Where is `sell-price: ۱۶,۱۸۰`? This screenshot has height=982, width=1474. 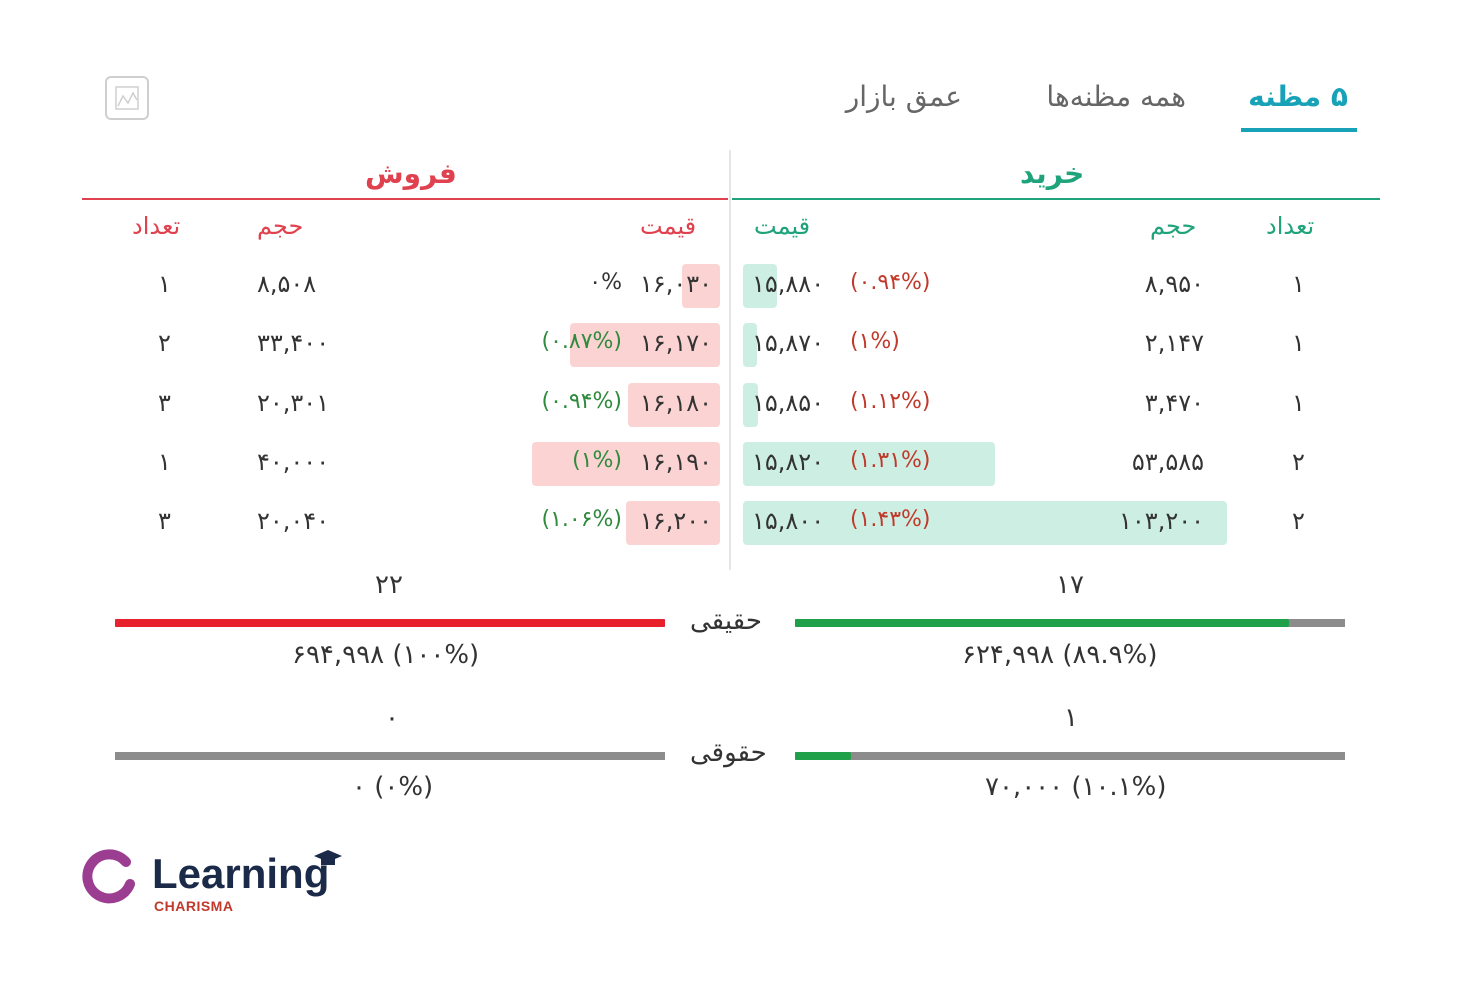 sell-price: ۱۶,۱۸۰ is located at coordinates (675, 403).